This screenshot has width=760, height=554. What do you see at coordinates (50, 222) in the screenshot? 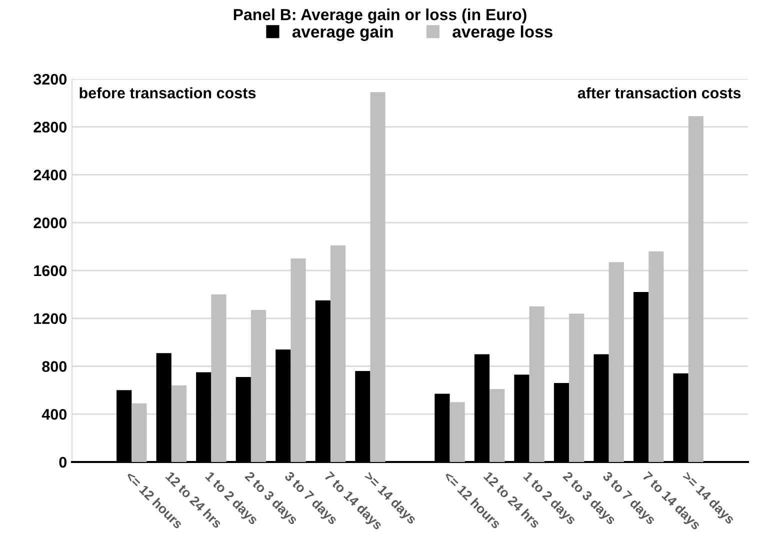
I see `y-tick-label: 2000` at bounding box center [50, 222].